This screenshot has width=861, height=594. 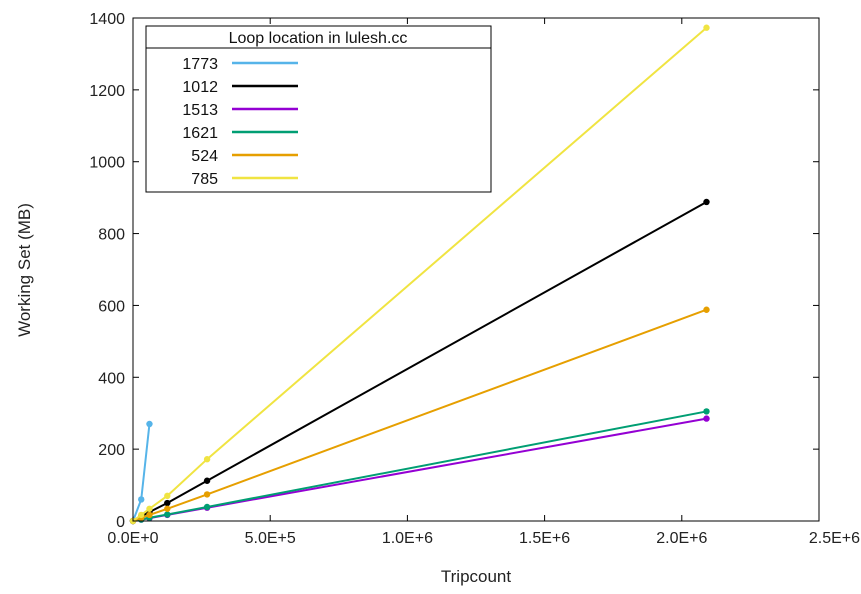 What do you see at coordinates (111, 235) in the screenshot?
I see `y-tick-label: 800` at bounding box center [111, 235].